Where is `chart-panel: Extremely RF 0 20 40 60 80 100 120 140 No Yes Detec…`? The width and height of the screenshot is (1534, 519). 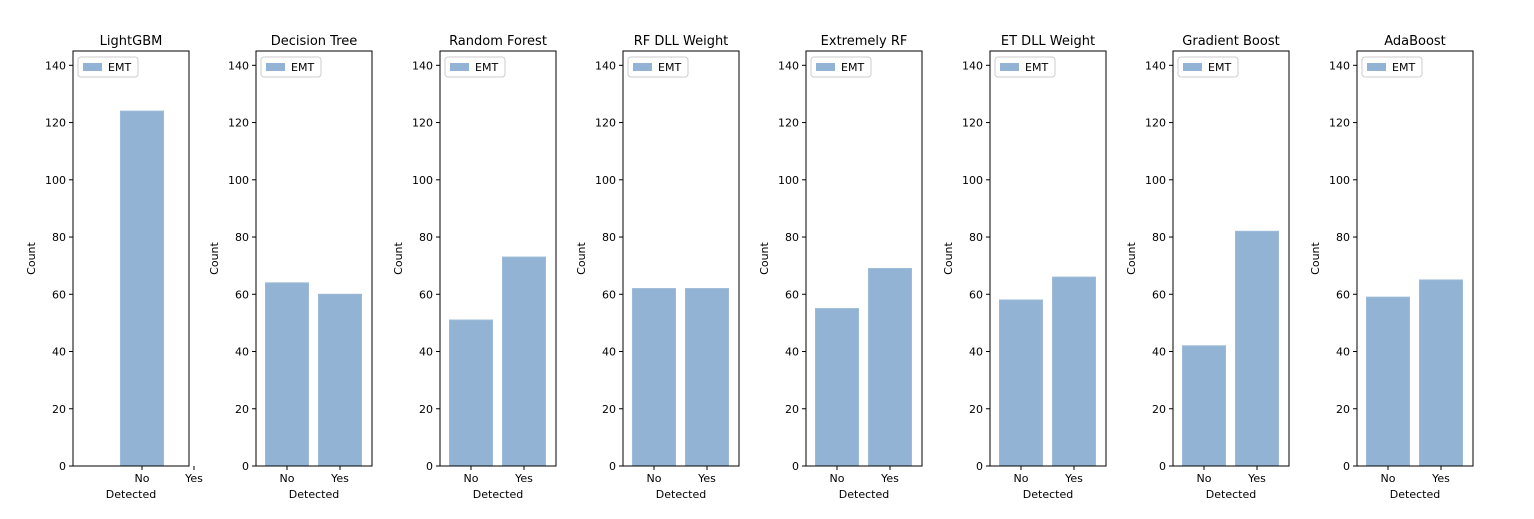 chart-panel: Extremely RF 0 20 40 60 80 100 120 140 No Yes Detec… is located at coordinates (840, 267).